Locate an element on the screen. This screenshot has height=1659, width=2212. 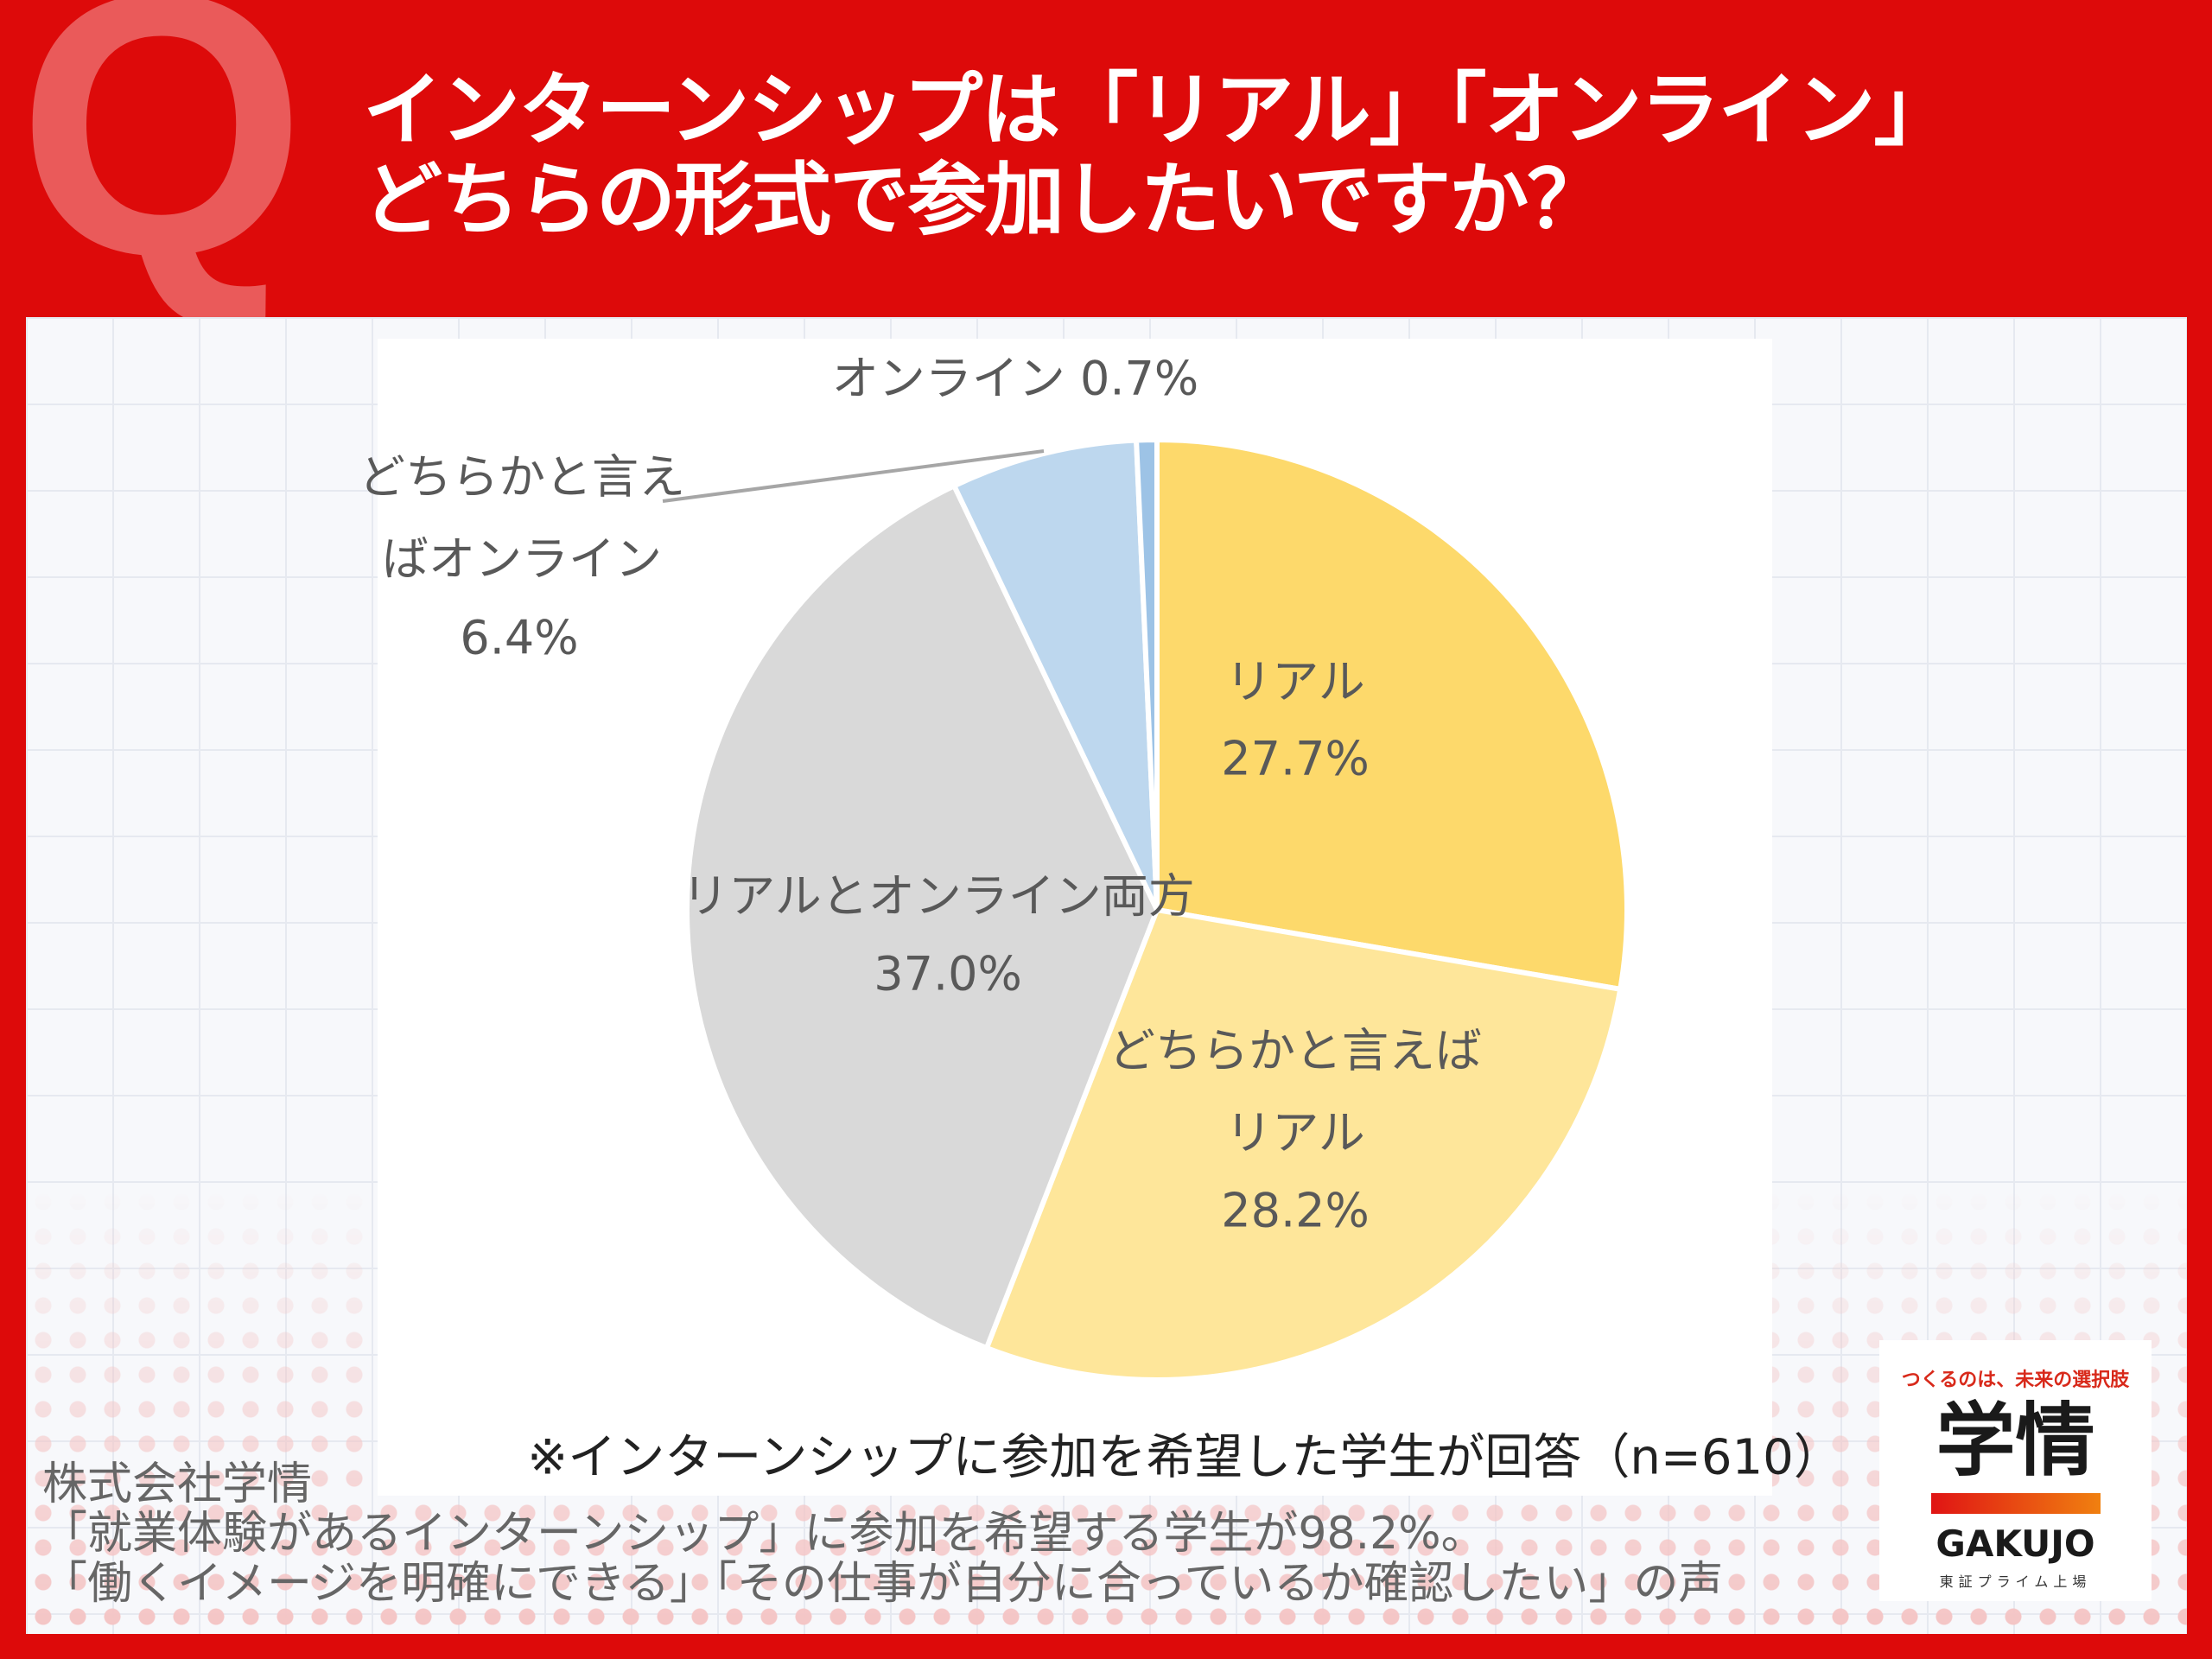
label-real: リアル is located at coordinates (1295, 681).